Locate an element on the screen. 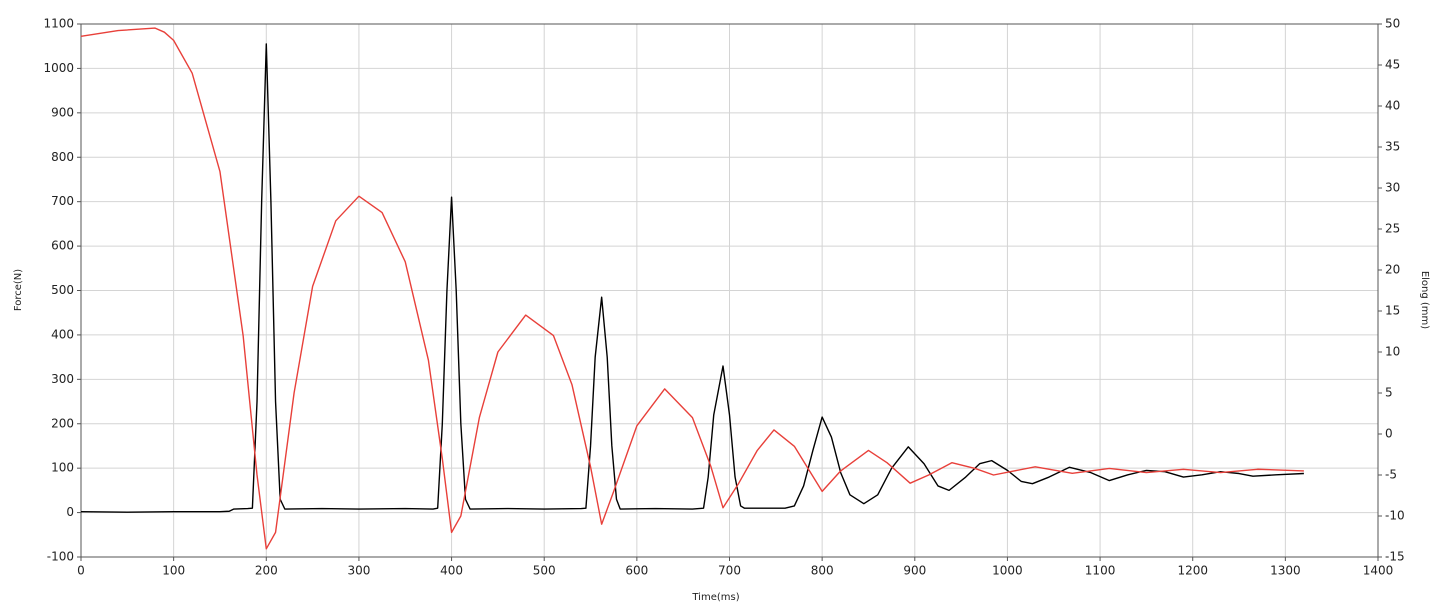 The width and height of the screenshot is (1445, 608). y-tick-label: 900 is located at coordinates (62, 112).